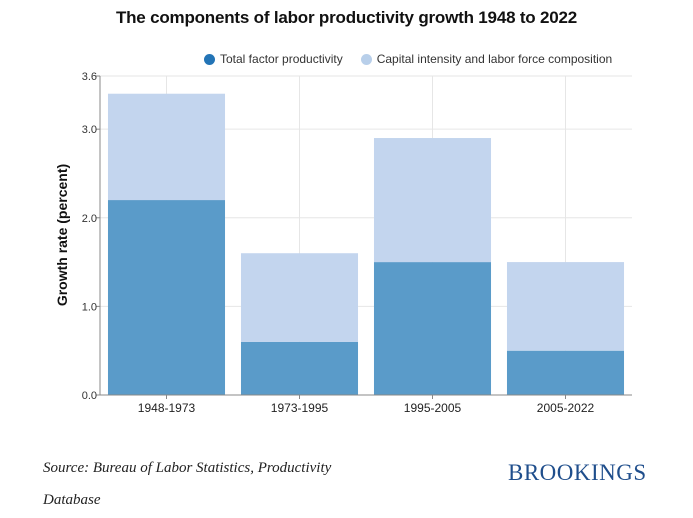 The image size is (693, 518). What do you see at coordinates (89, 307) in the screenshot?
I see `y-tick-label: 1.0` at bounding box center [89, 307].